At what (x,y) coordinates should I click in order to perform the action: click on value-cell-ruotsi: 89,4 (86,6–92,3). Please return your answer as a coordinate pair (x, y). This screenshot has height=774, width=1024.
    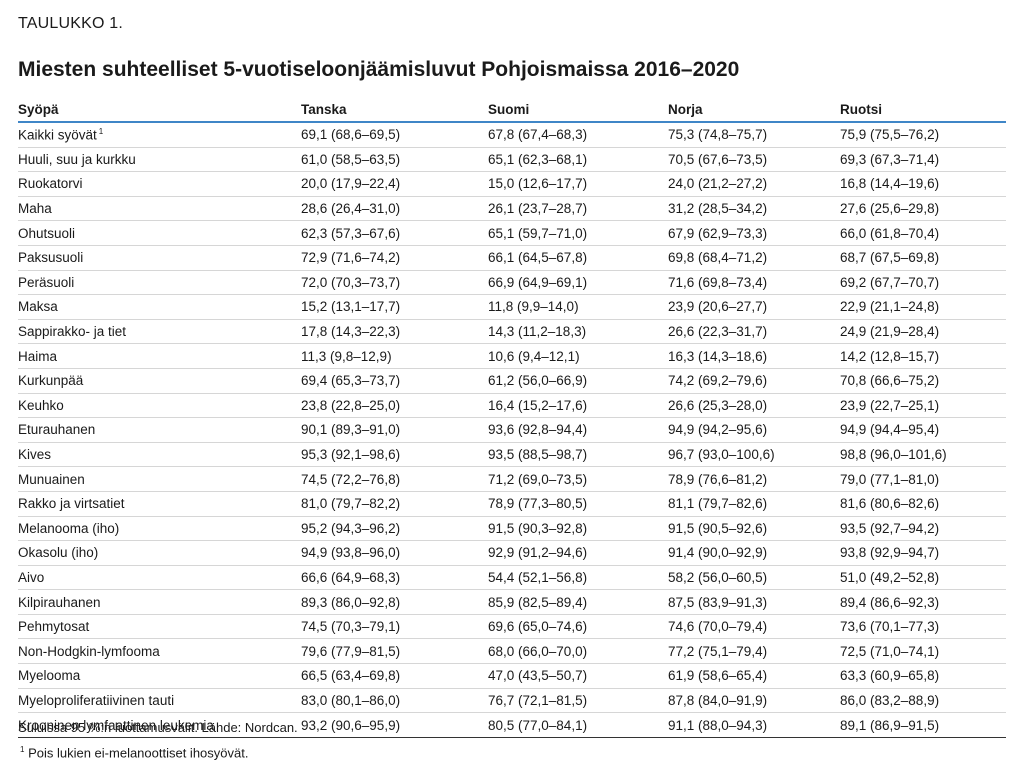
    Looking at the image, I should click on (890, 602).